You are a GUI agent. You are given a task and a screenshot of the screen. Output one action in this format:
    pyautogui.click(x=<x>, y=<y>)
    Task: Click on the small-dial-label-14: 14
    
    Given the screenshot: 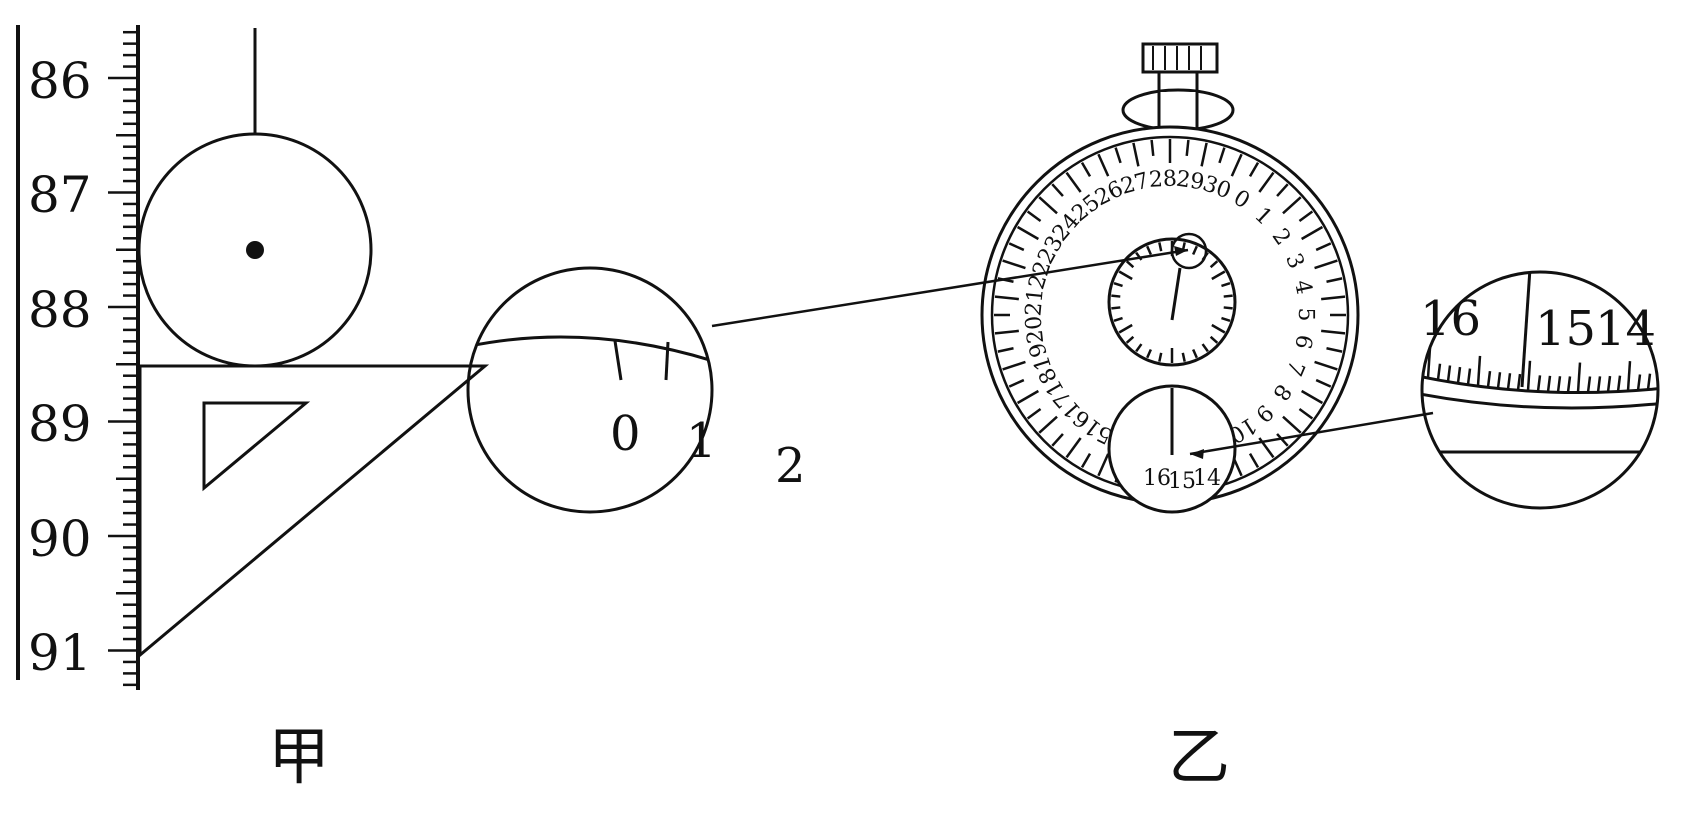 What is the action you would take?
    pyautogui.click(x=1207, y=478)
    